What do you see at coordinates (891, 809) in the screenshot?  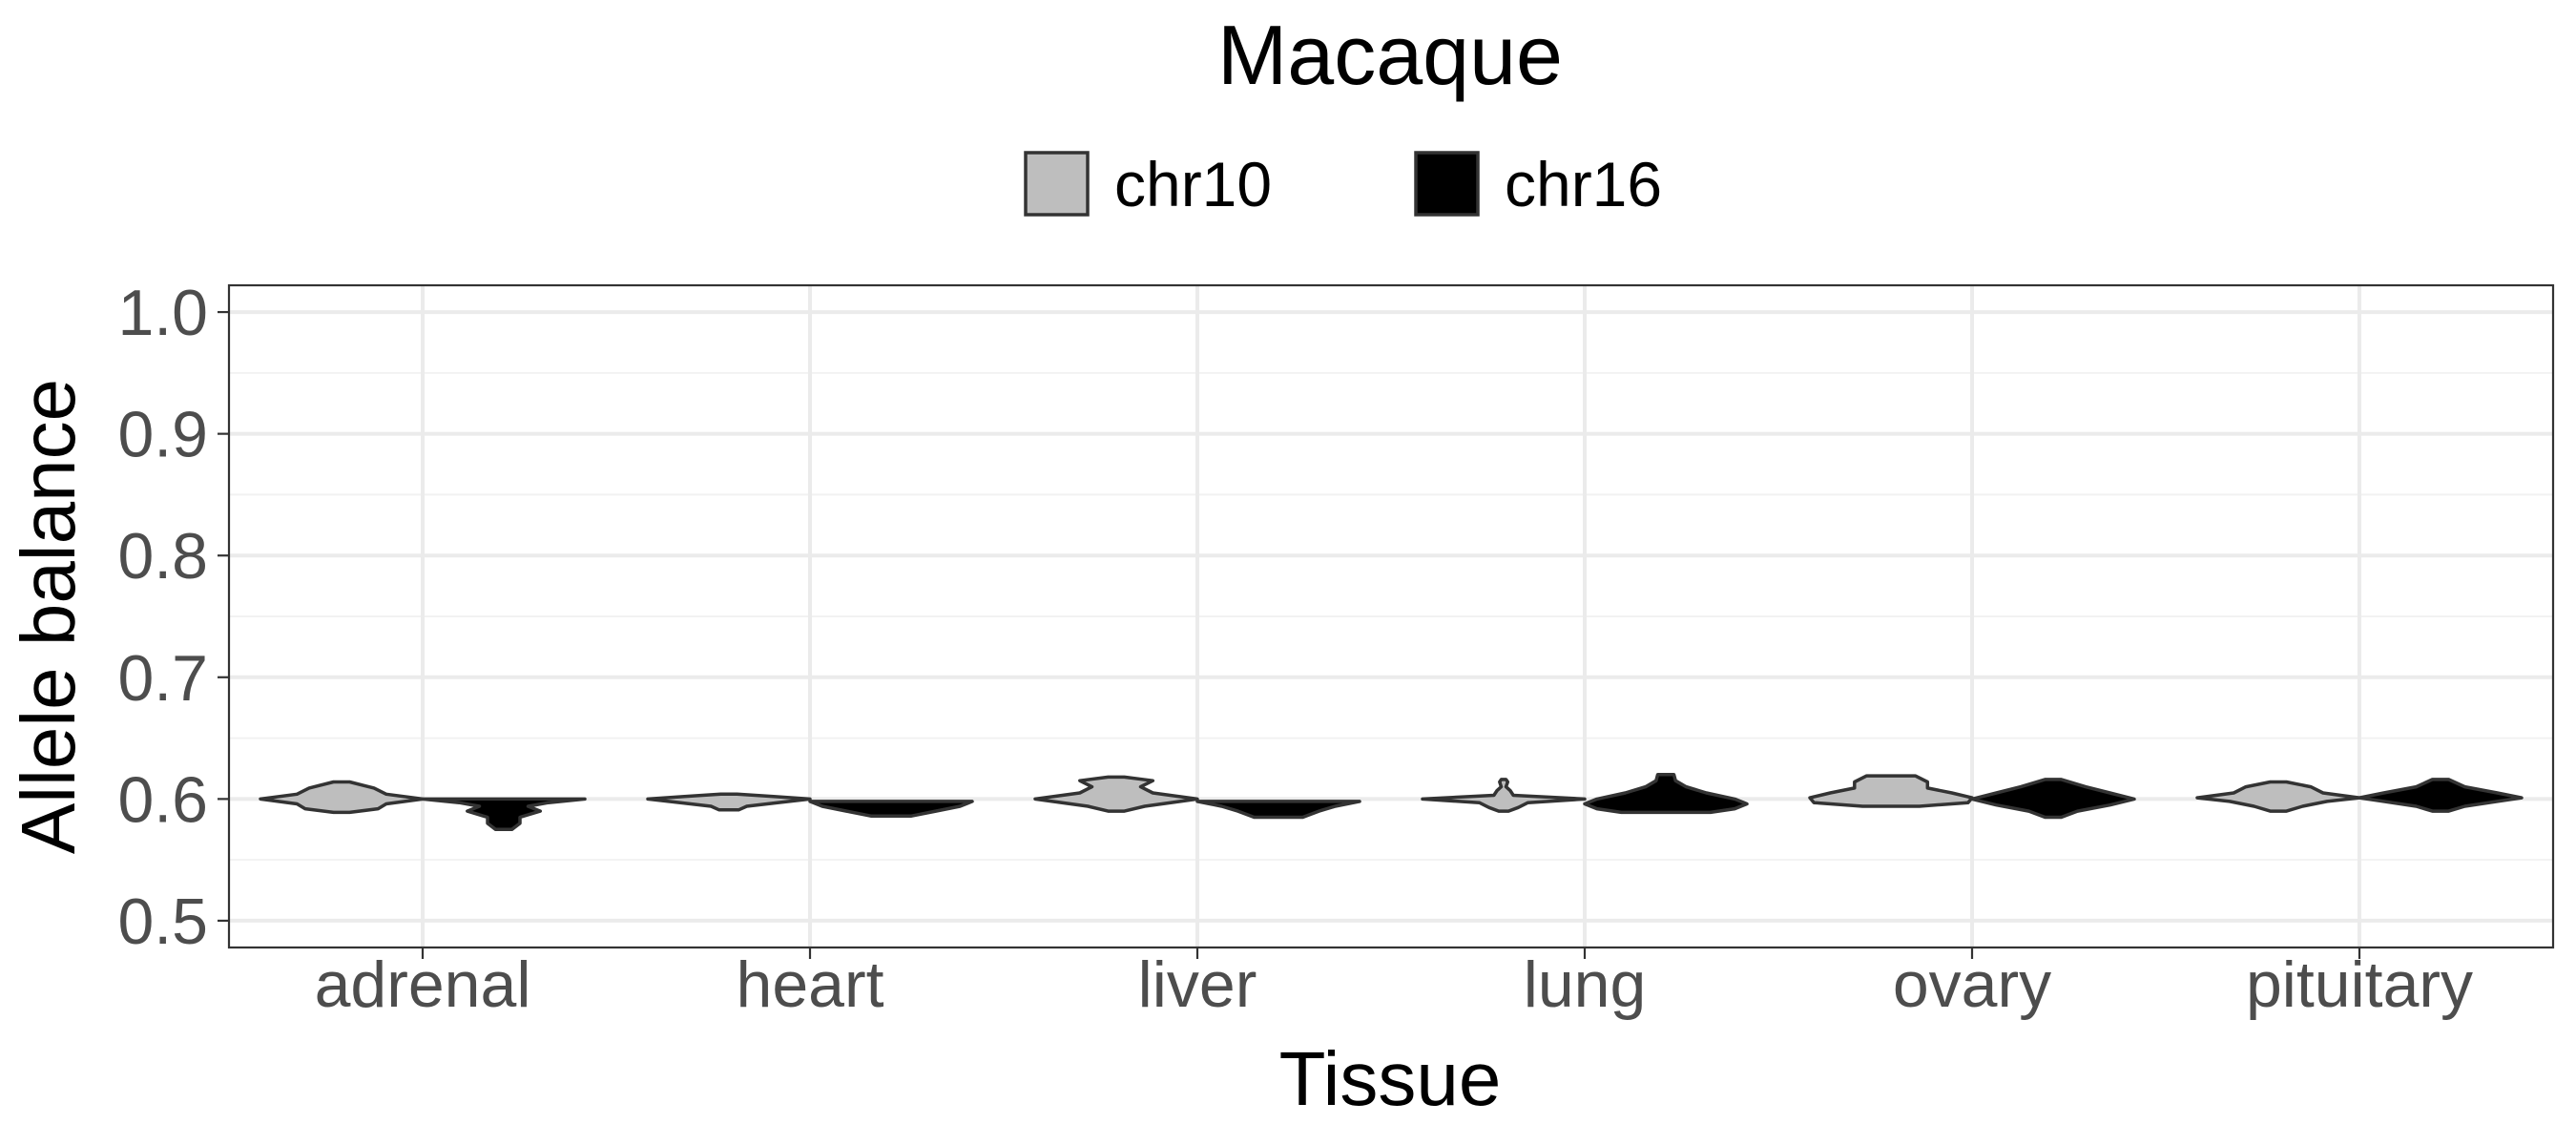 I see `violin-chr16-heart` at bounding box center [891, 809].